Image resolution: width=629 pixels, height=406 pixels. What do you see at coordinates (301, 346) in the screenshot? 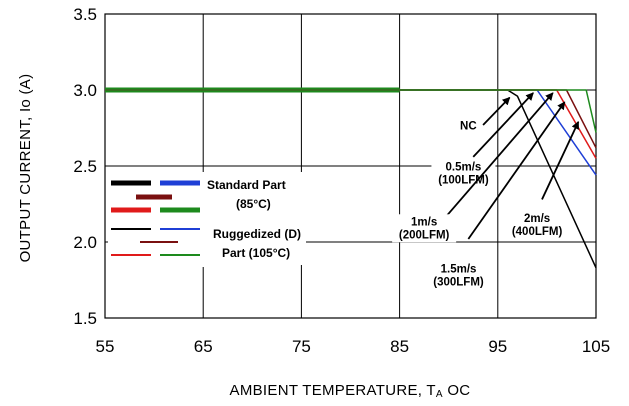
I see `x-tick-label: 75` at bounding box center [301, 346].